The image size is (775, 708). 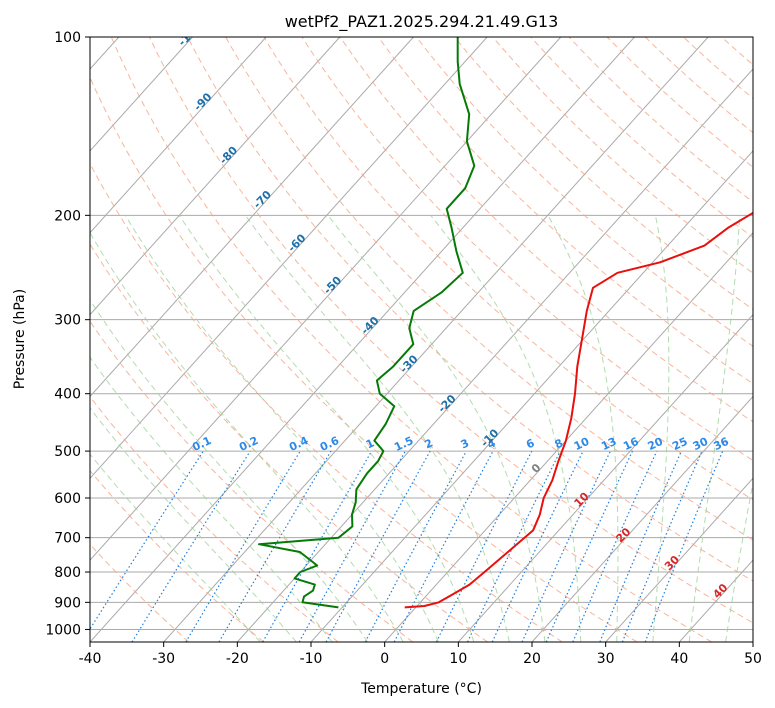 I want to click on isotherm--100, so click(x=141, y=94).